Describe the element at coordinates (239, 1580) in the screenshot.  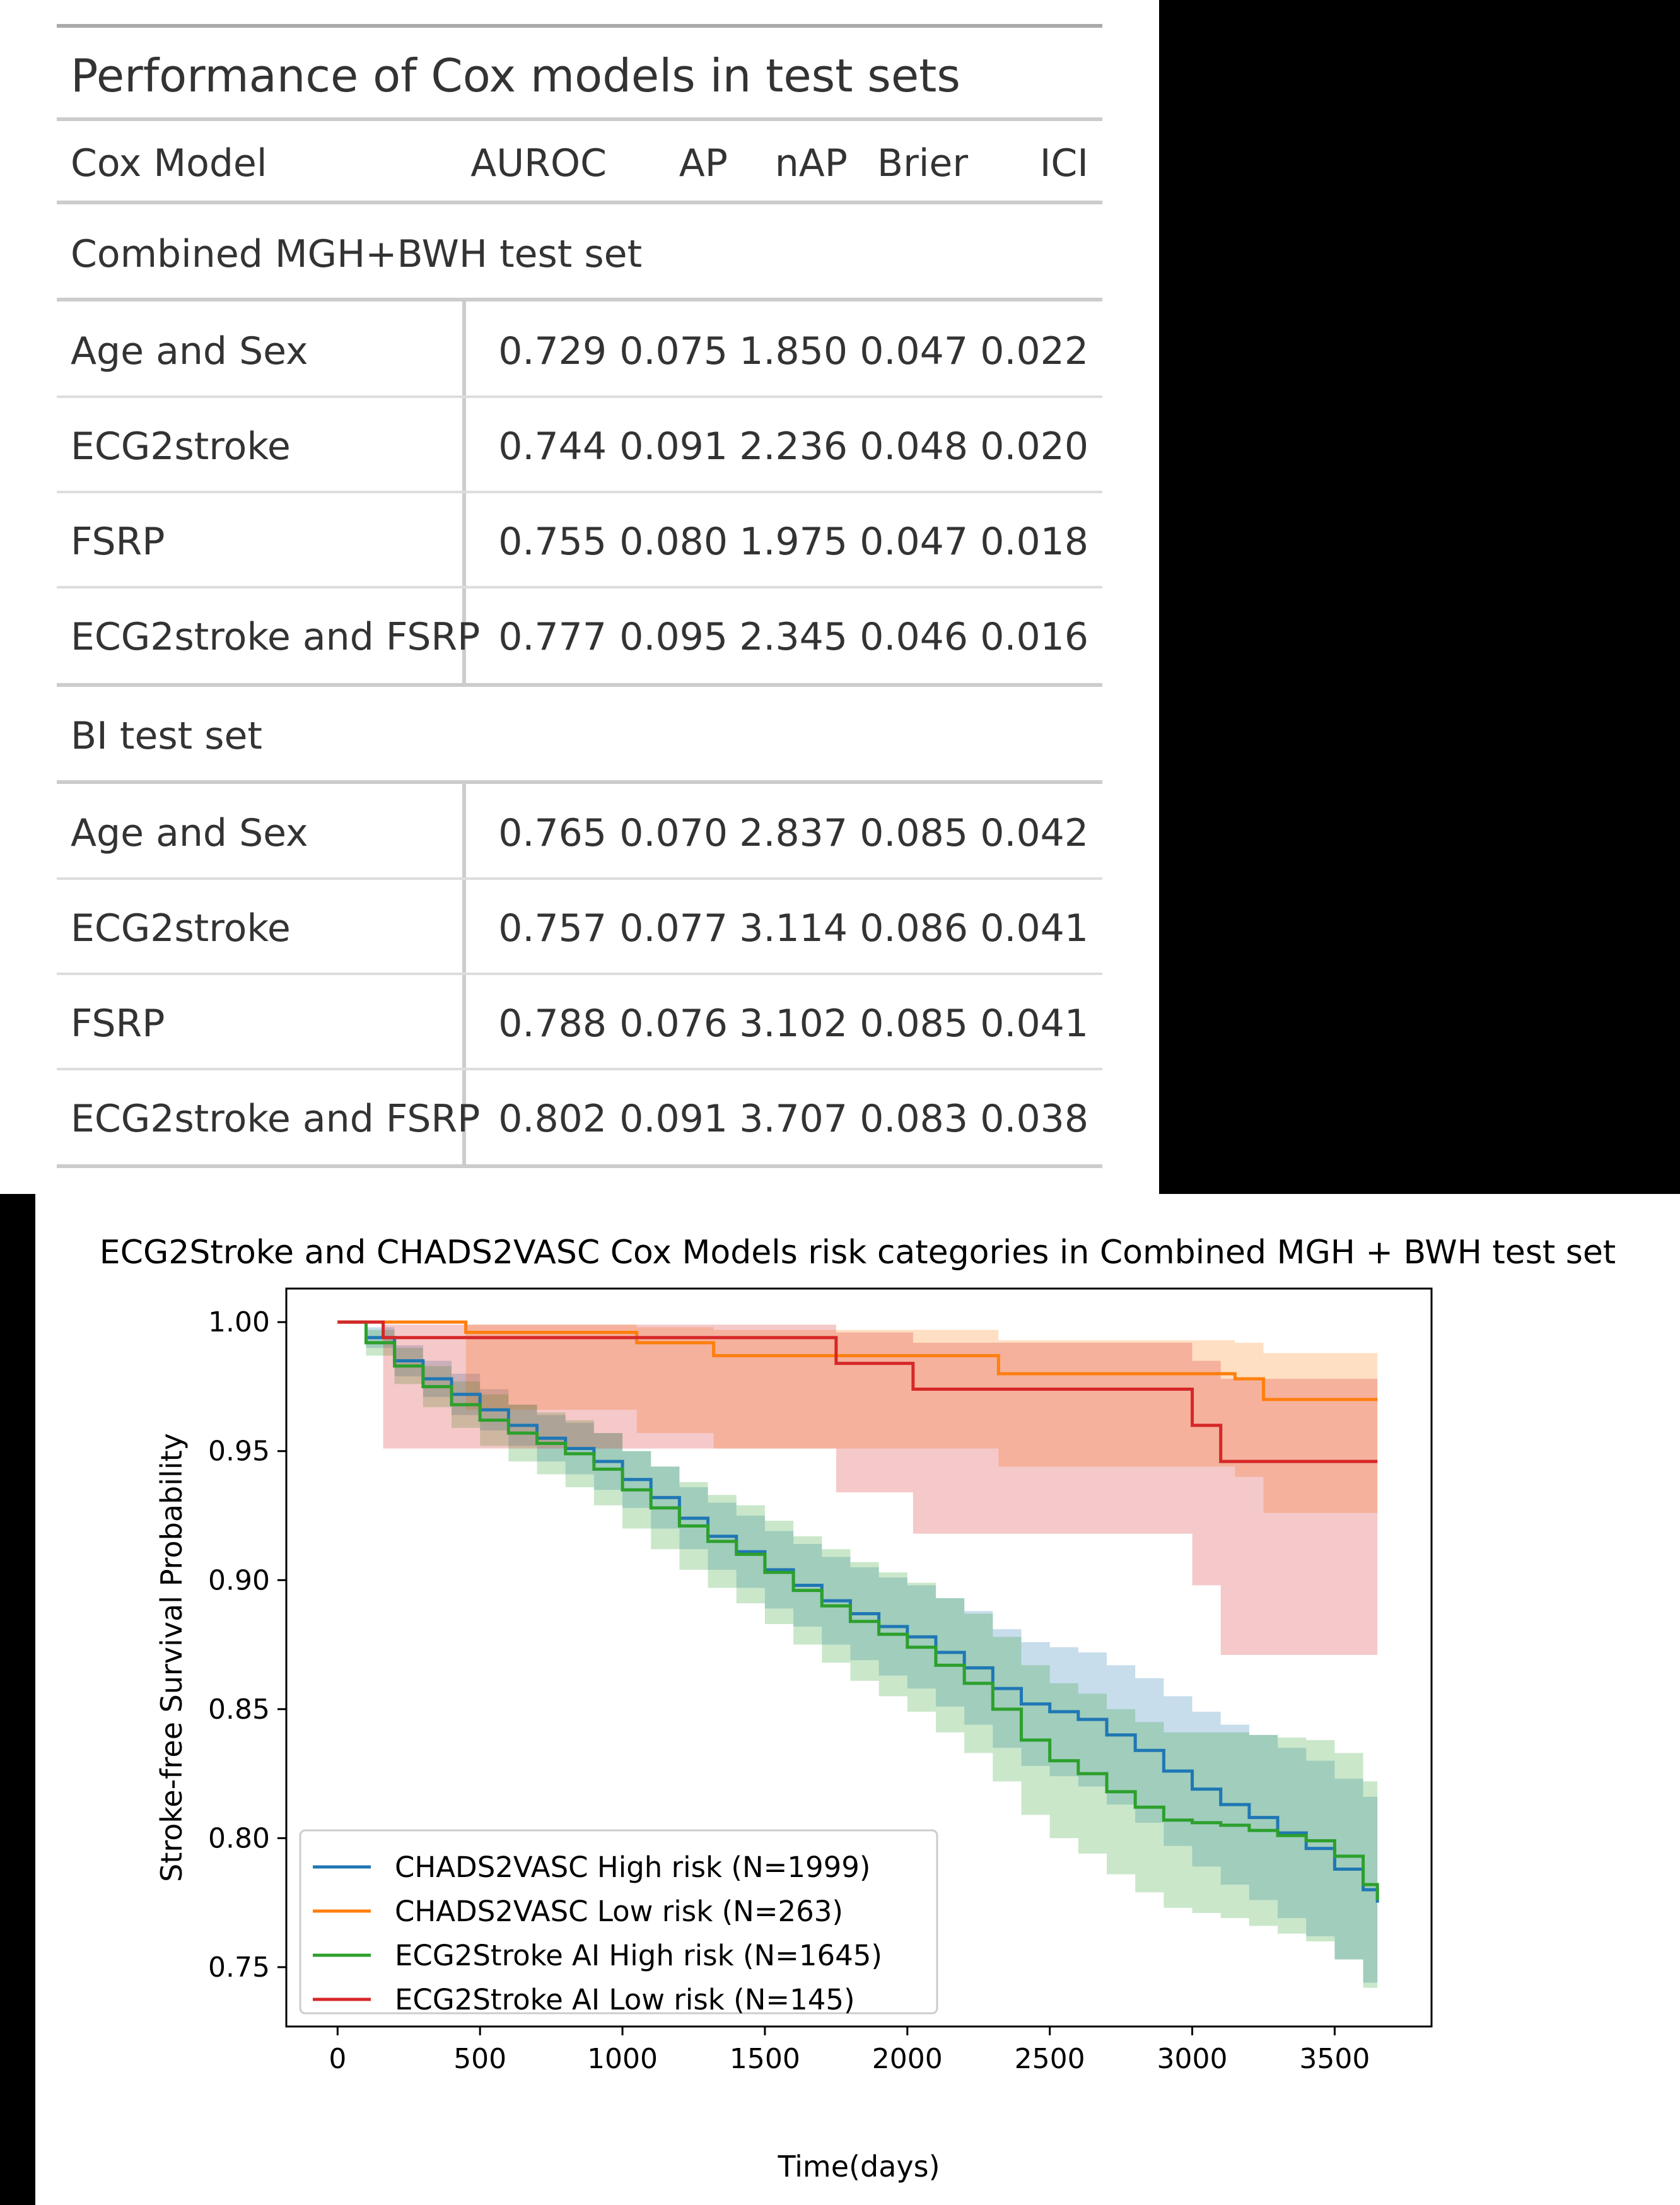
I see `y-tick-label: 0.90` at that location.